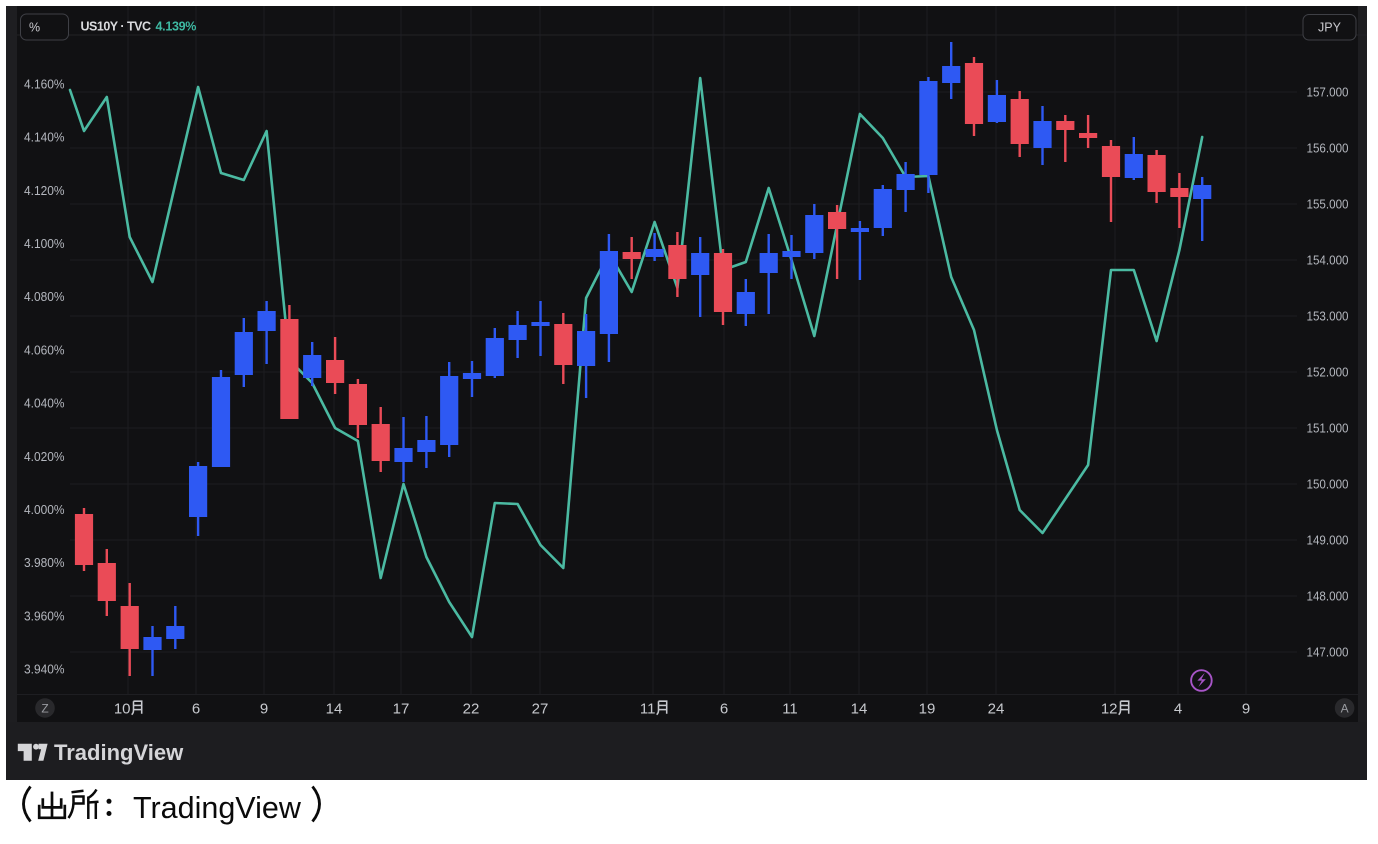 The width and height of the screenshot is (1378, 844). What do you see at coordinates (996, 708) in the screenshot?
I see `svg-text: 24` at bounding box center [996, 708].